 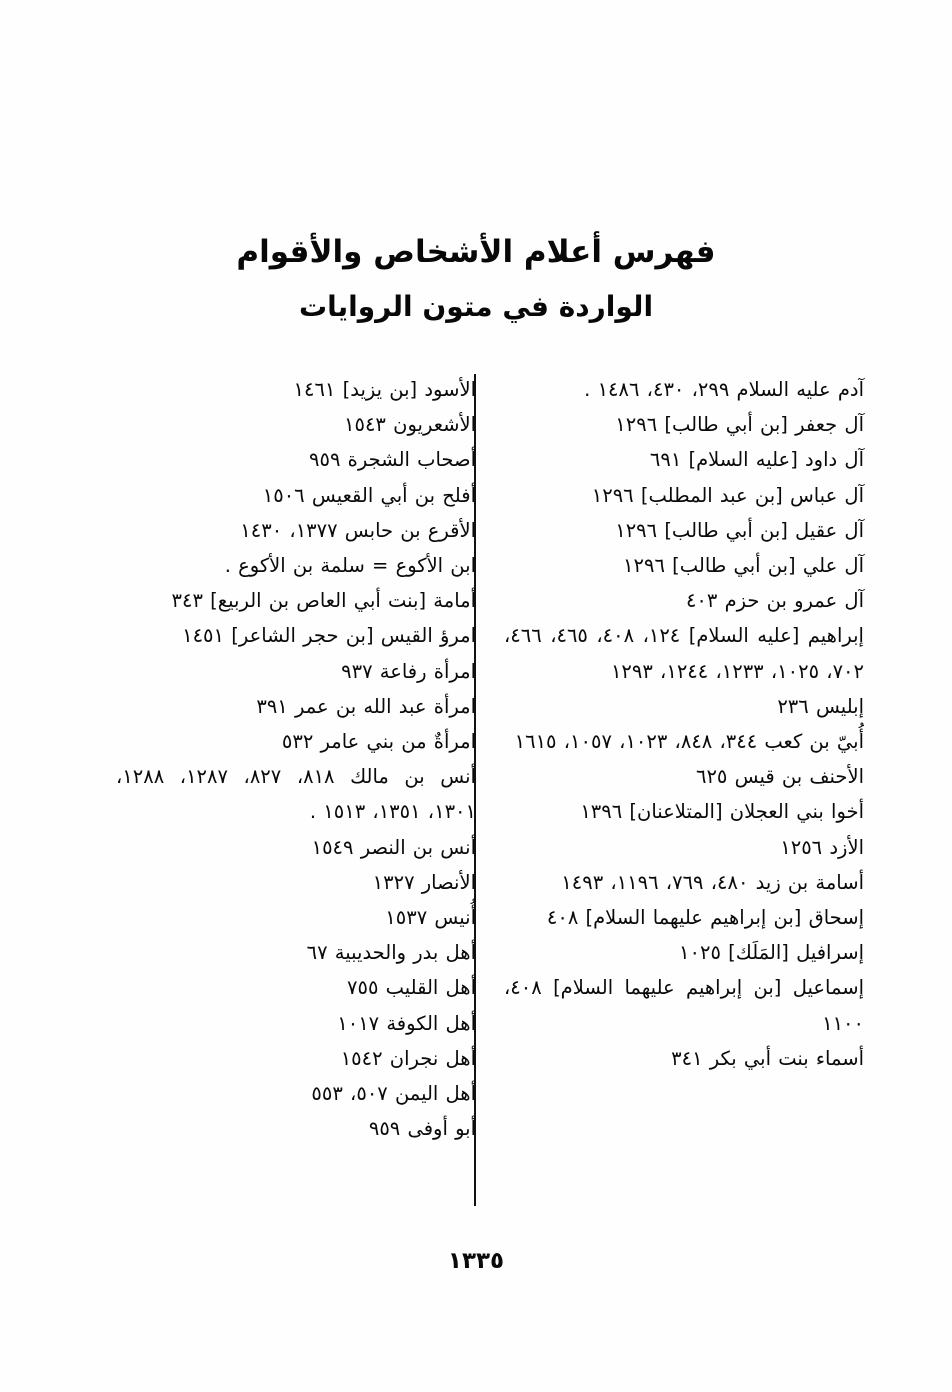 I want to click on index-entry: آل جعفر [بن أبي طالب] ١٢٩٦, so click(x=739, y=425).